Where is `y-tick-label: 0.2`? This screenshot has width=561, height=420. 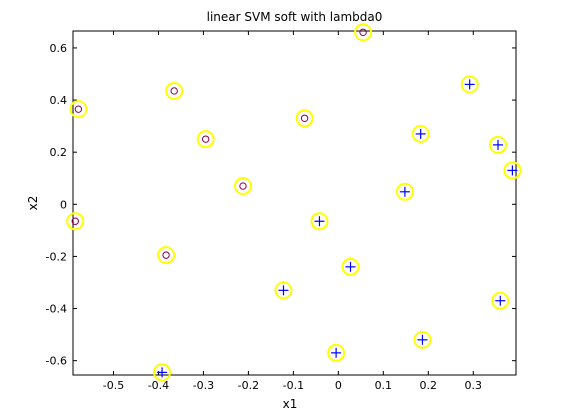
y-tick-label: 0.2 is located at coordinates (59, 152).